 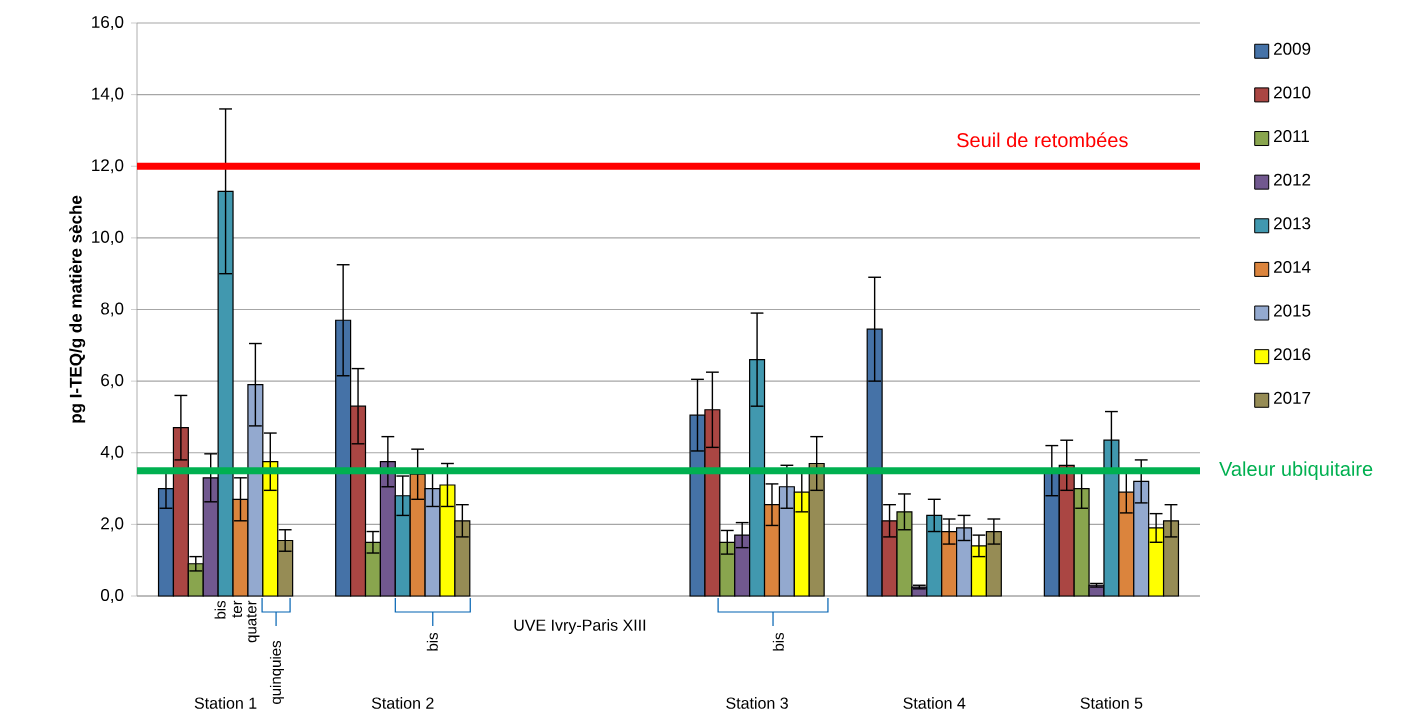 I want to click on legend-label: 2017, so click(x=1292, y=397).